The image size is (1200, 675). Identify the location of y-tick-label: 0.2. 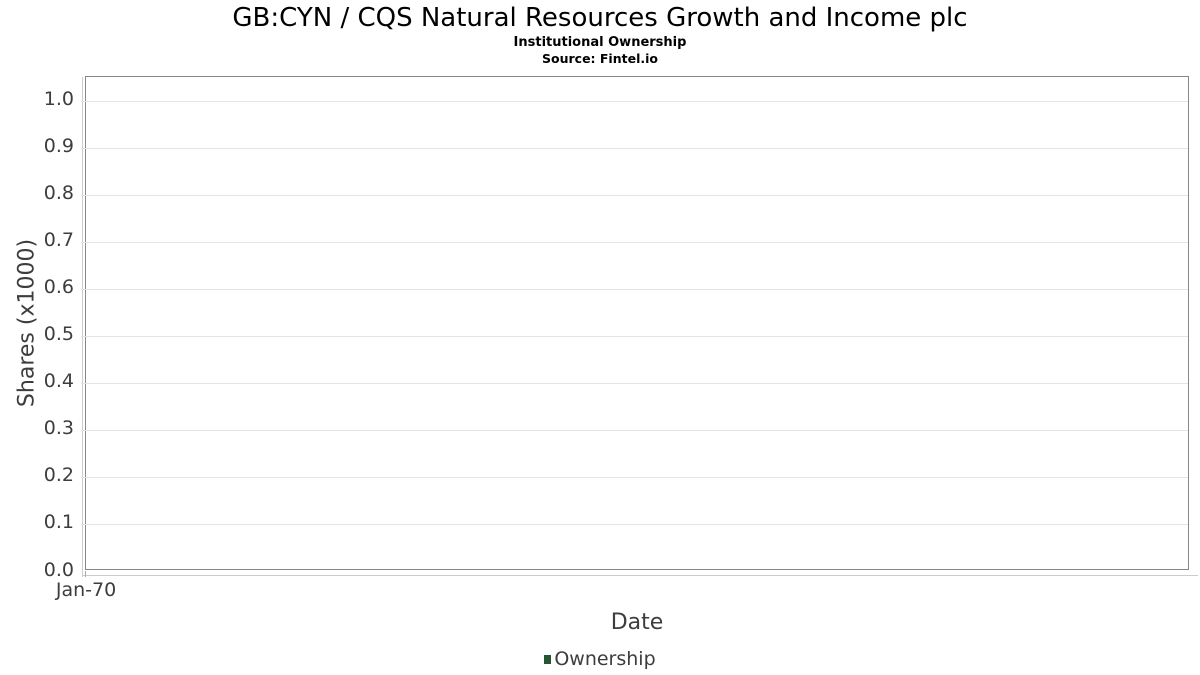
(58, 475).